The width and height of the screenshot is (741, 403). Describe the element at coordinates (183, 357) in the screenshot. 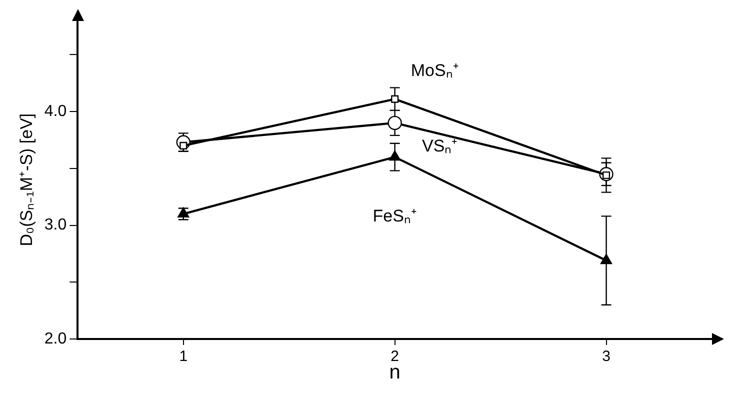

I see `x-tick-label: 1` at that location.